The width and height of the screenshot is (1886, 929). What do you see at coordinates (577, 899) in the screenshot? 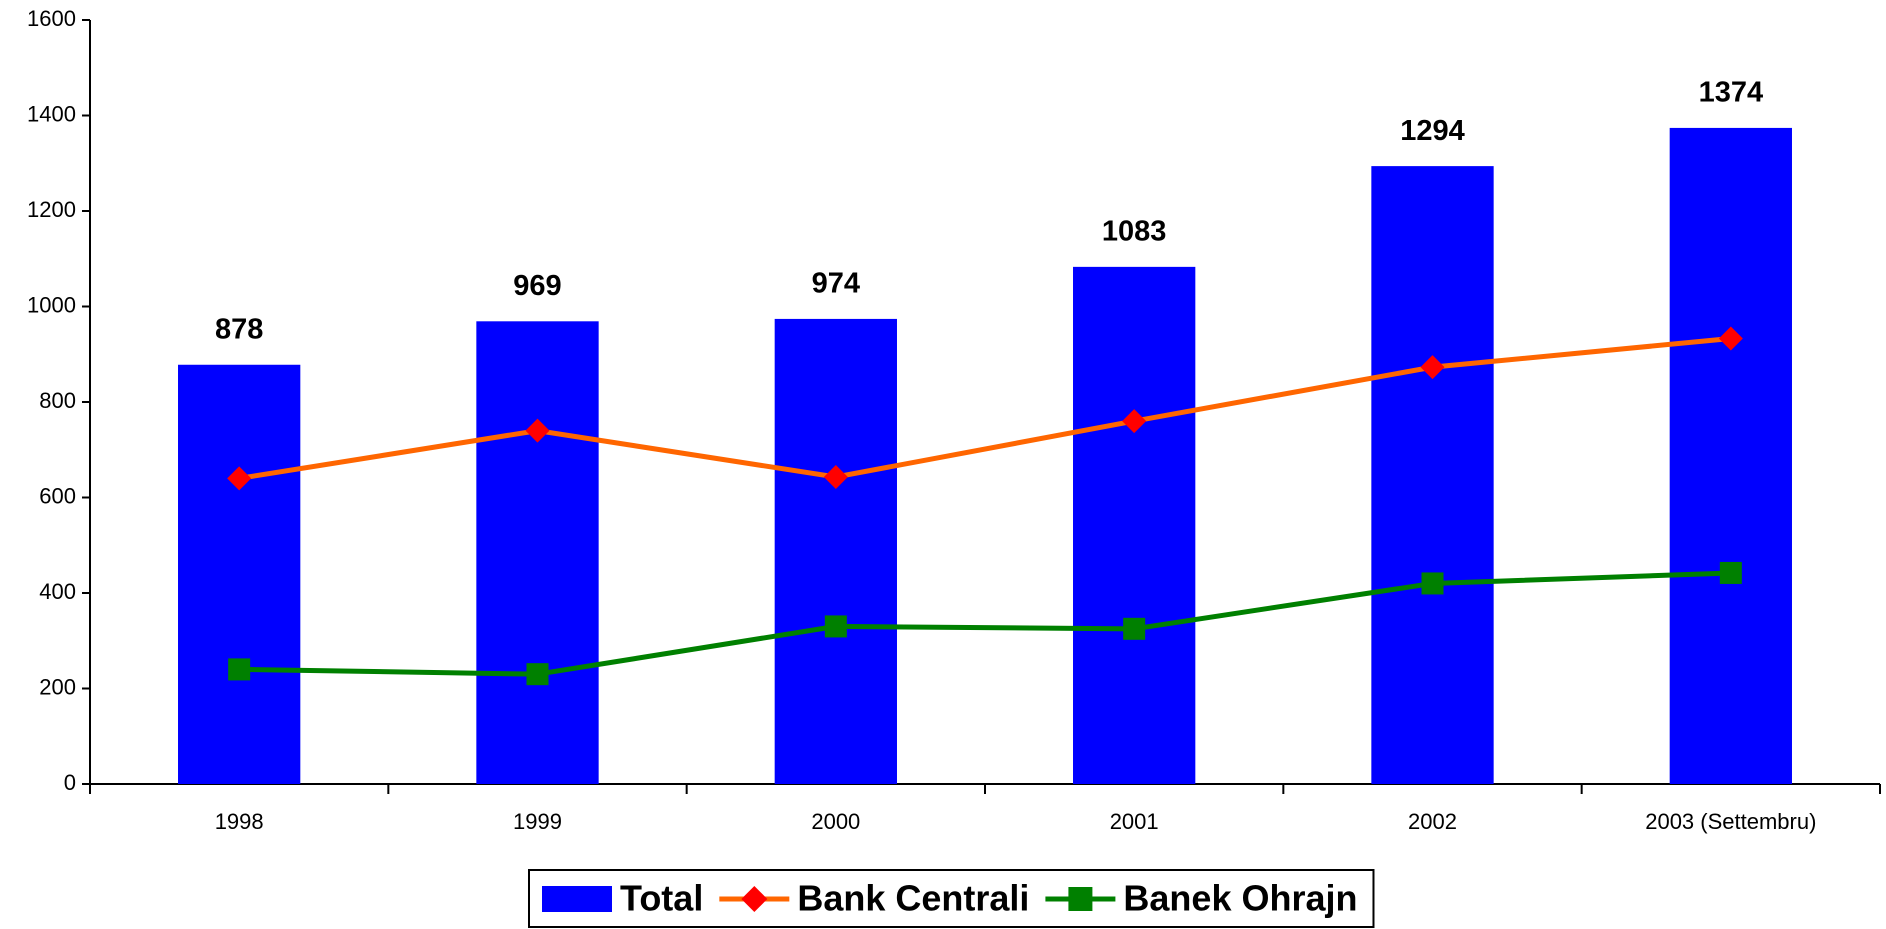
I see `legend-swatch` at bounding box center [577, 899].